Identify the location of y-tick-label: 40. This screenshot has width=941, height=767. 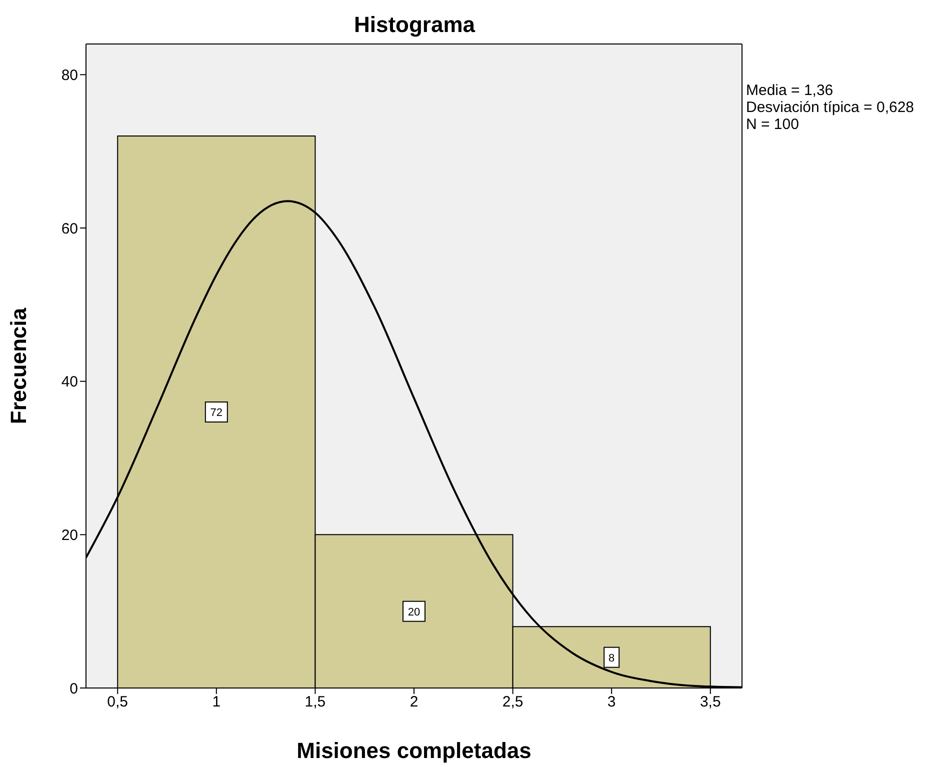
(69, 382).